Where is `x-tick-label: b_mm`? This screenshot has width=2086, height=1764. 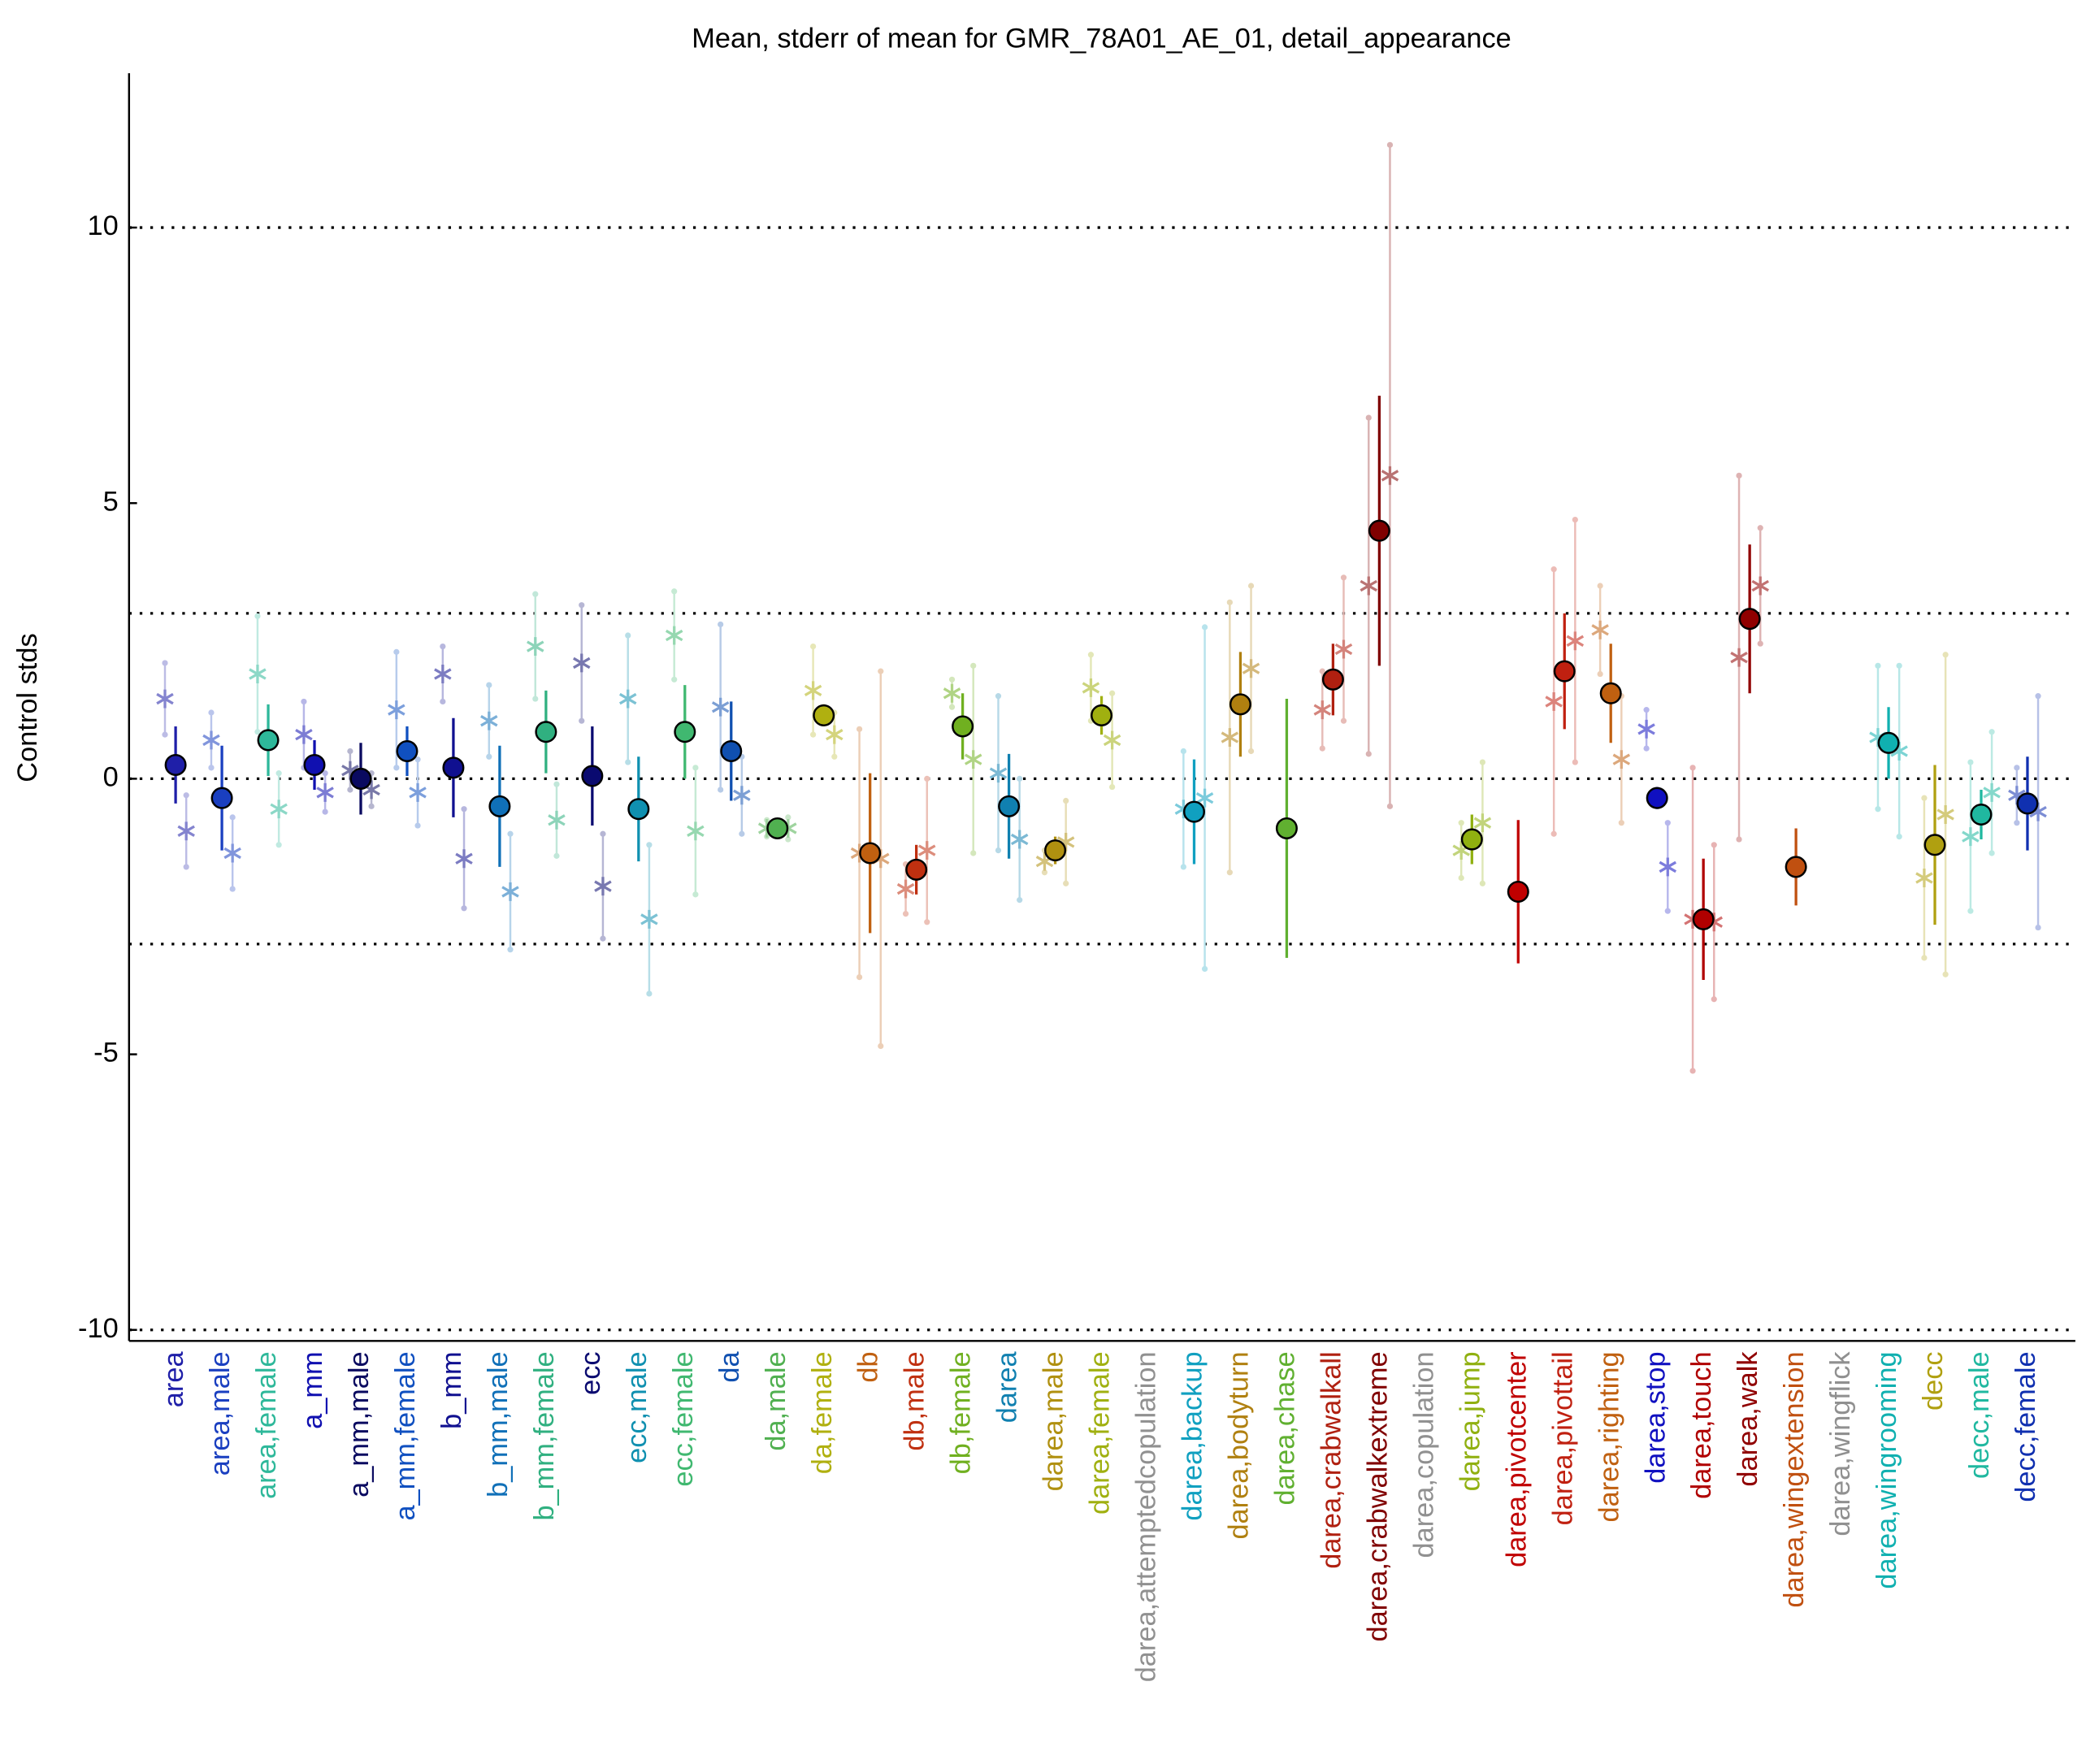 x-tick-label: b_mm is located at coordinates (451, 1389).